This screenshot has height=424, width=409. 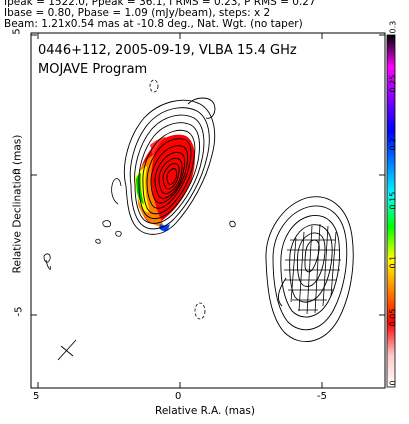 What do you see at coordinates (178, 396) in the screenshot?
I see `x-tick-label: 0` at bounding box center [178, 396].